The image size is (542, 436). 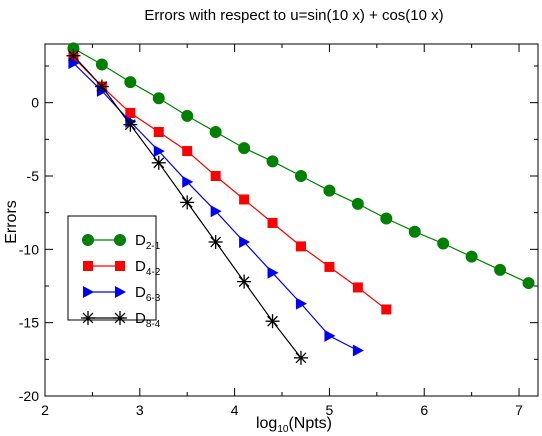 What do you see at coordinates (283, 429) in the screenshot?
I see `x-axis-label-sub: 10` at bounding box center [283, 429].